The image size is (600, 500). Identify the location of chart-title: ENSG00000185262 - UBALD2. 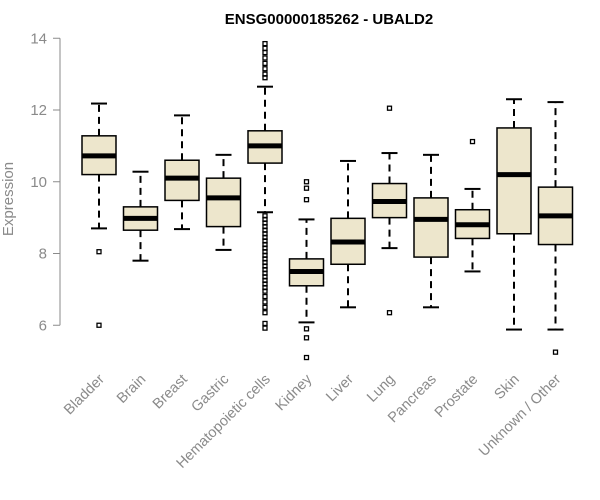
(329, 19).